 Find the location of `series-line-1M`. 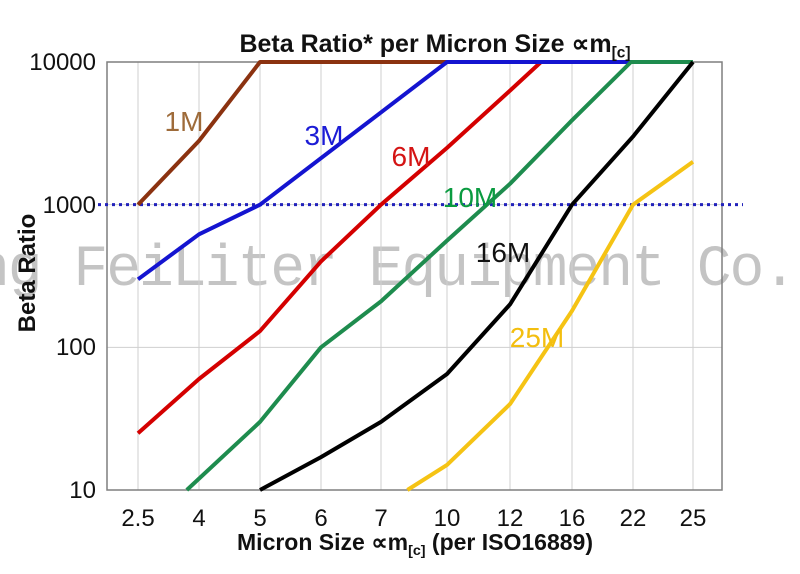

series-line-1M is located at coordinates (291, 133).